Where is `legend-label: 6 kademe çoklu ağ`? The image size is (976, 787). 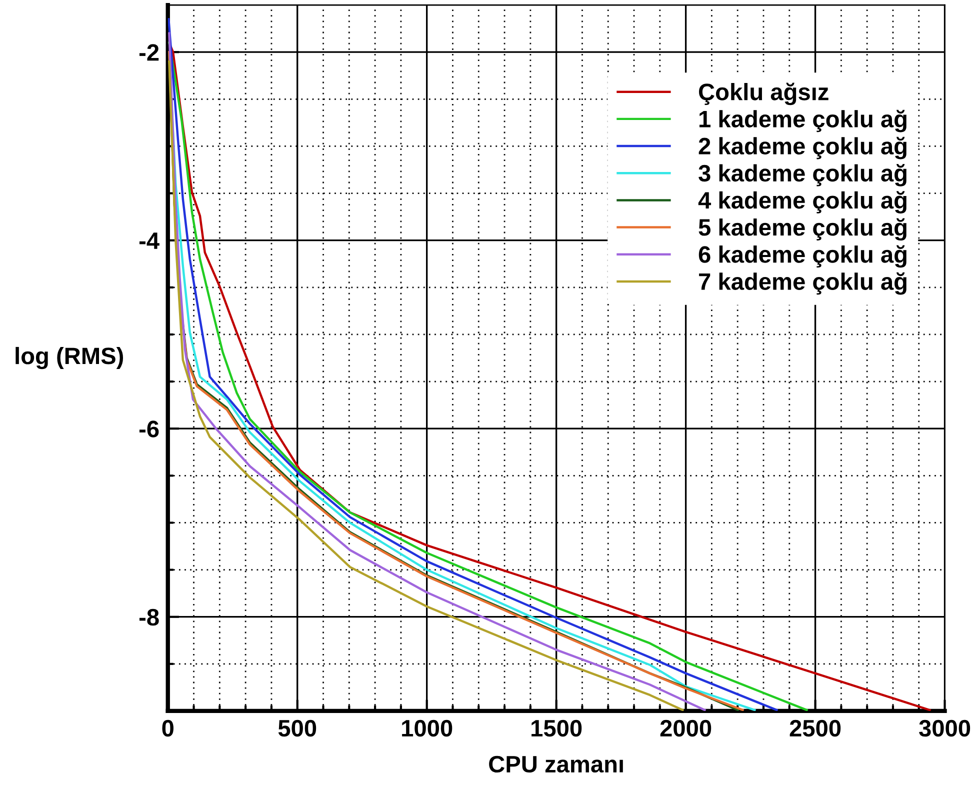 legend-label: 6 kademe çoklu ağ is located at coordinates (802, 256).